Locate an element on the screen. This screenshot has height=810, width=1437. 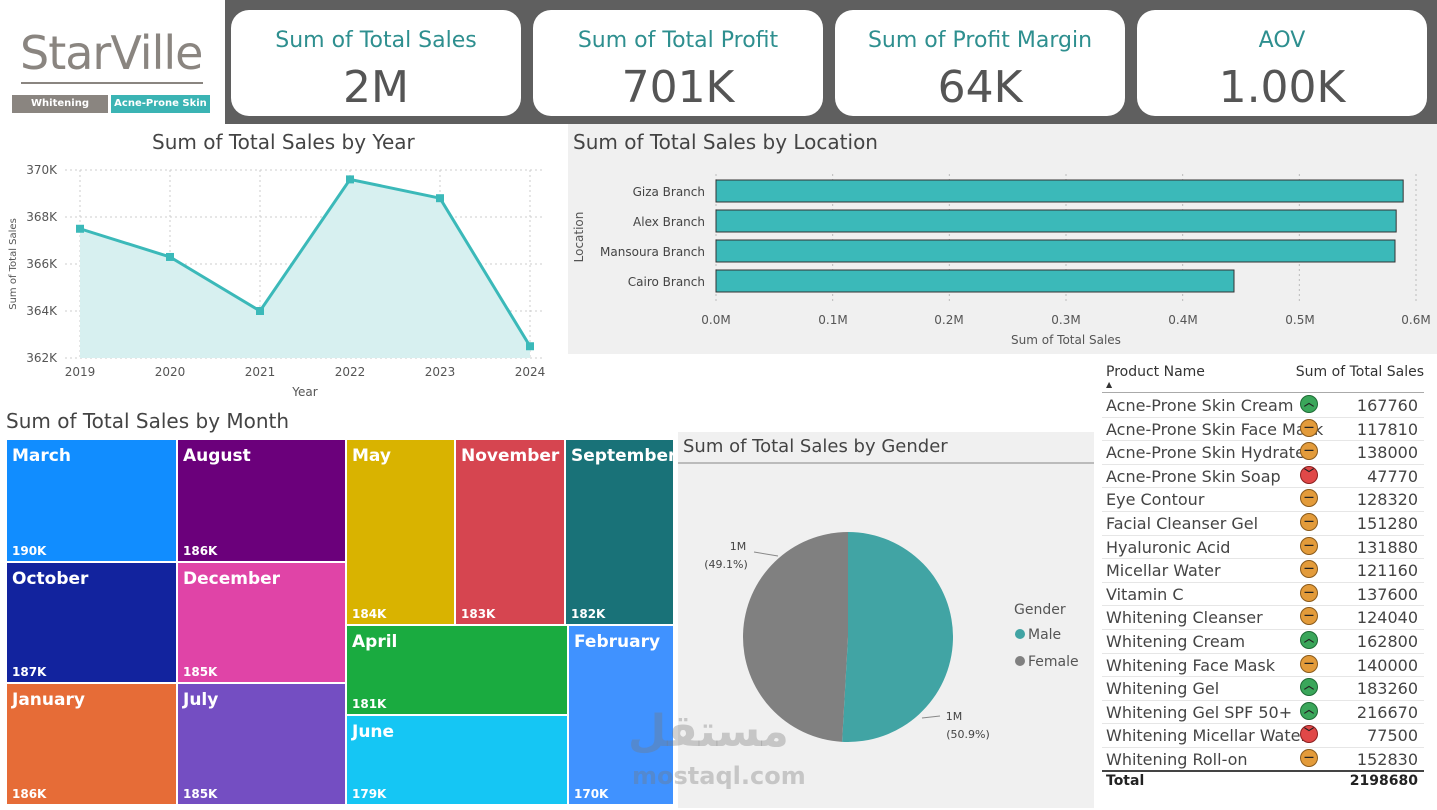
legend-dot-female is located at coordinates (1020, 661).